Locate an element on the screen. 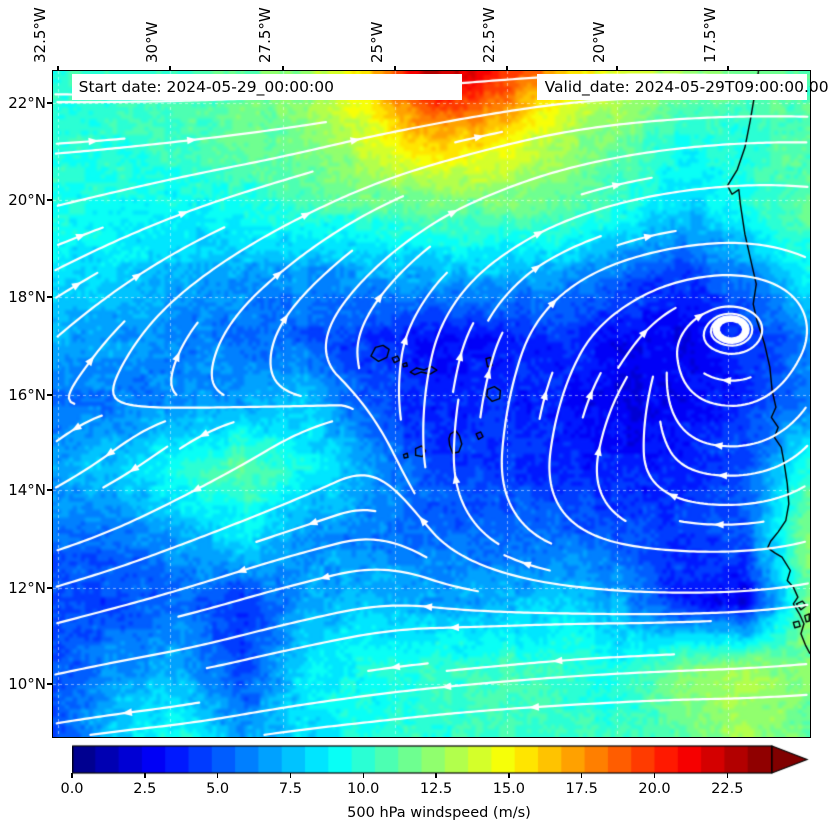  lon-tick-label: 30°W is located at coordinates (152, 42).